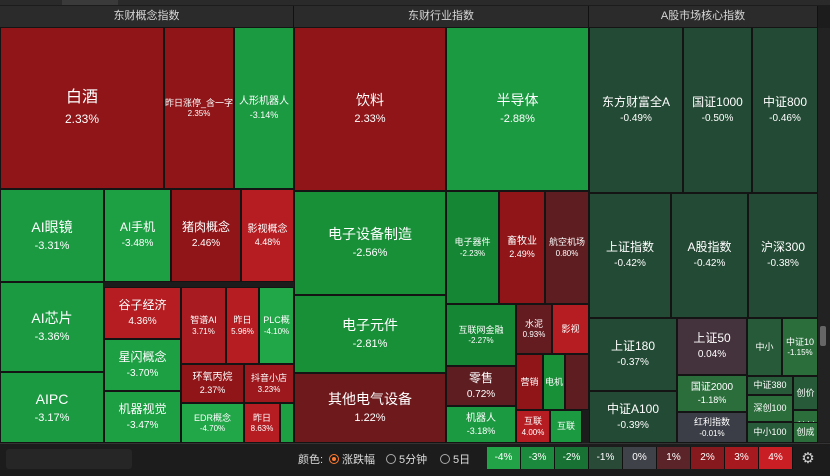  What do you see at coordinates (352, 459) in the screenshot?
I see `radio-change-pct: 涨跌幅` at bounding box center [352, 459].